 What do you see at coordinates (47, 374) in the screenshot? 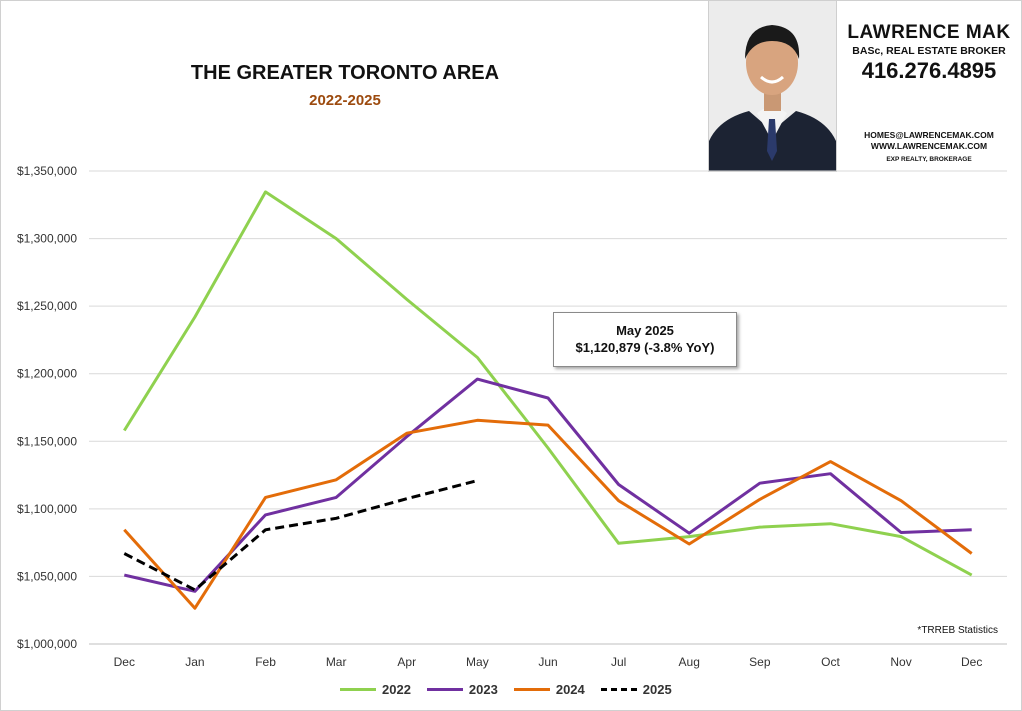
I see `y-tick-label: $1,200,000` at bounding box center [47, 374].